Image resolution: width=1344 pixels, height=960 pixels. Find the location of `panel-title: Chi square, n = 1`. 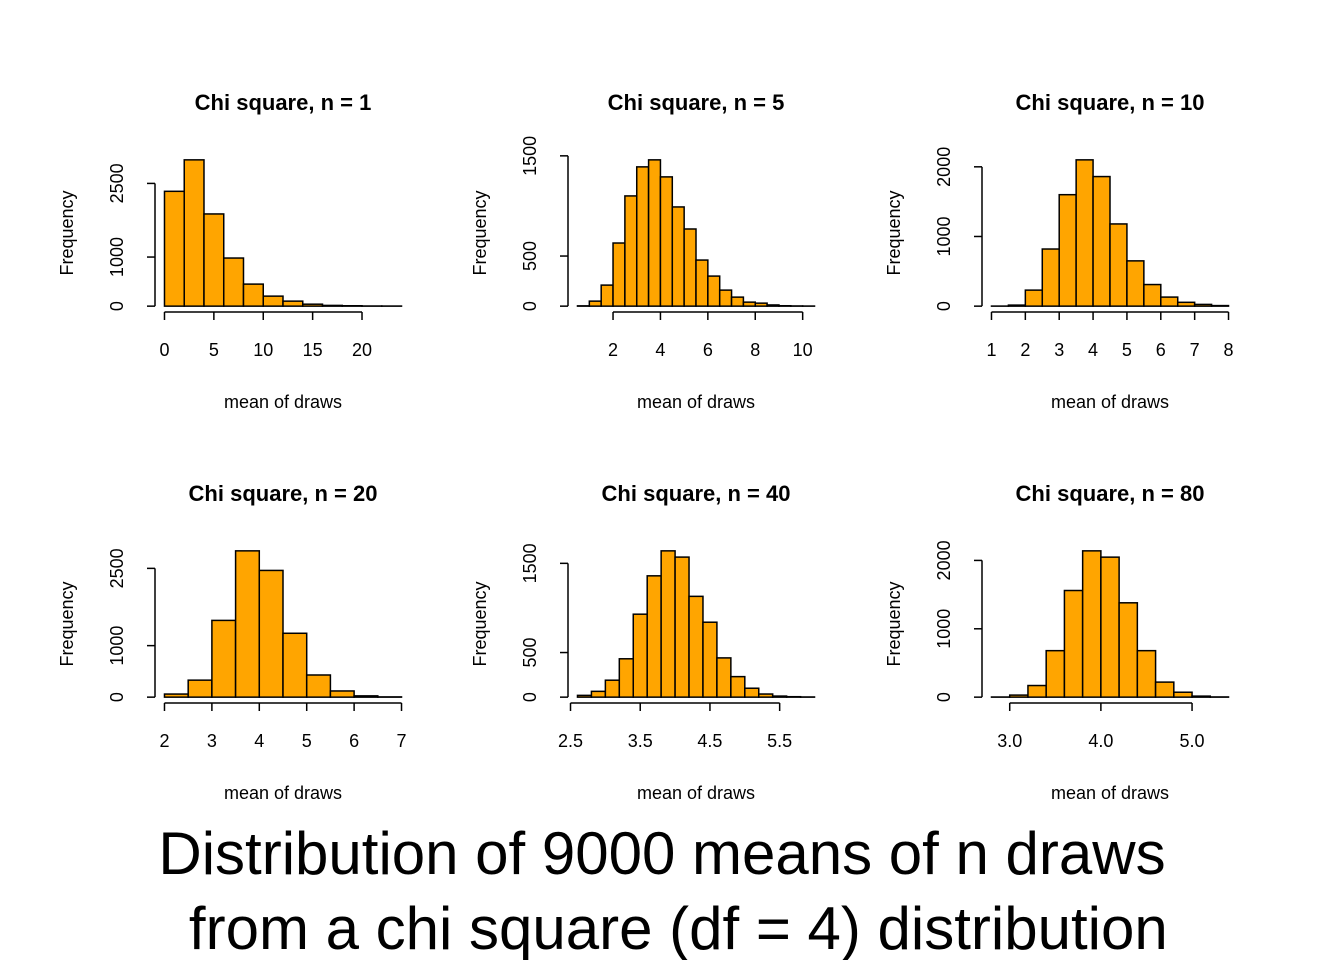

panel-title: Chi square, n = 1 is located at coordinates (283, 102).